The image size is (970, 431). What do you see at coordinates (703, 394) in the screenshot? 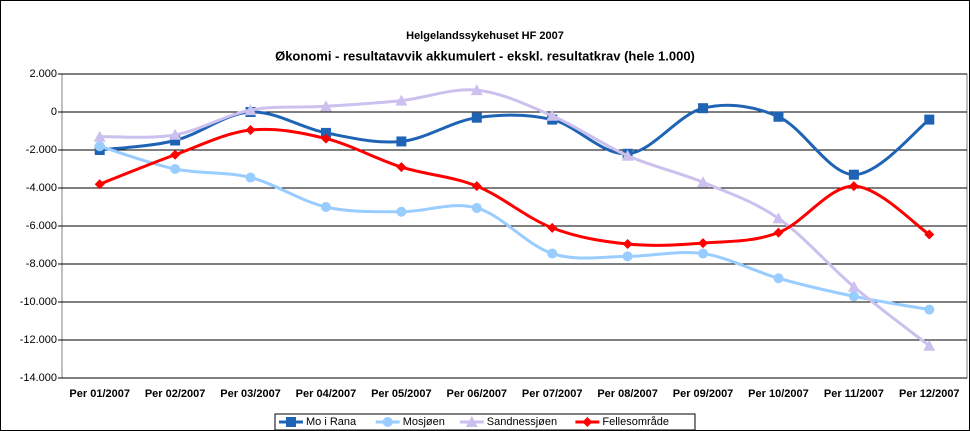
I see `x-tick-label: Per 09/2007` at bounding box center [703, 394].